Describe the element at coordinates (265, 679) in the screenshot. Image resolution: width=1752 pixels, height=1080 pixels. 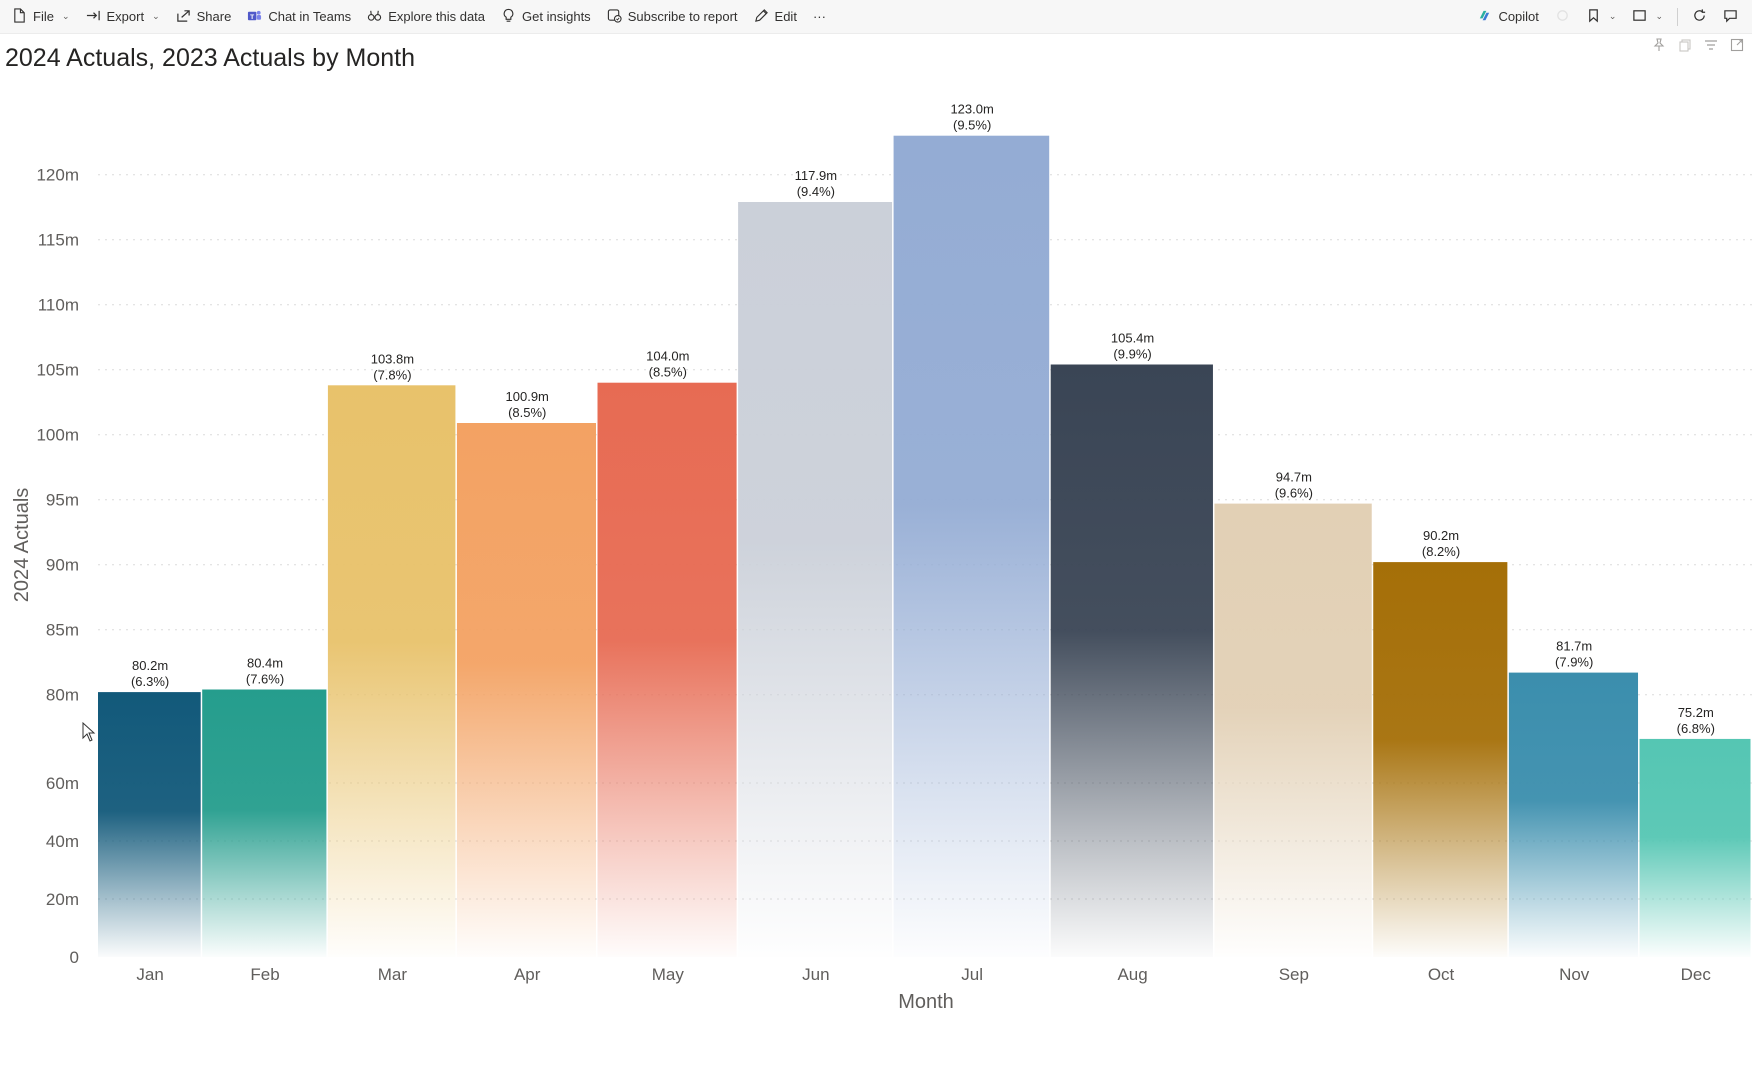
I see `bar-percent-label: (7.6%)` at that location.